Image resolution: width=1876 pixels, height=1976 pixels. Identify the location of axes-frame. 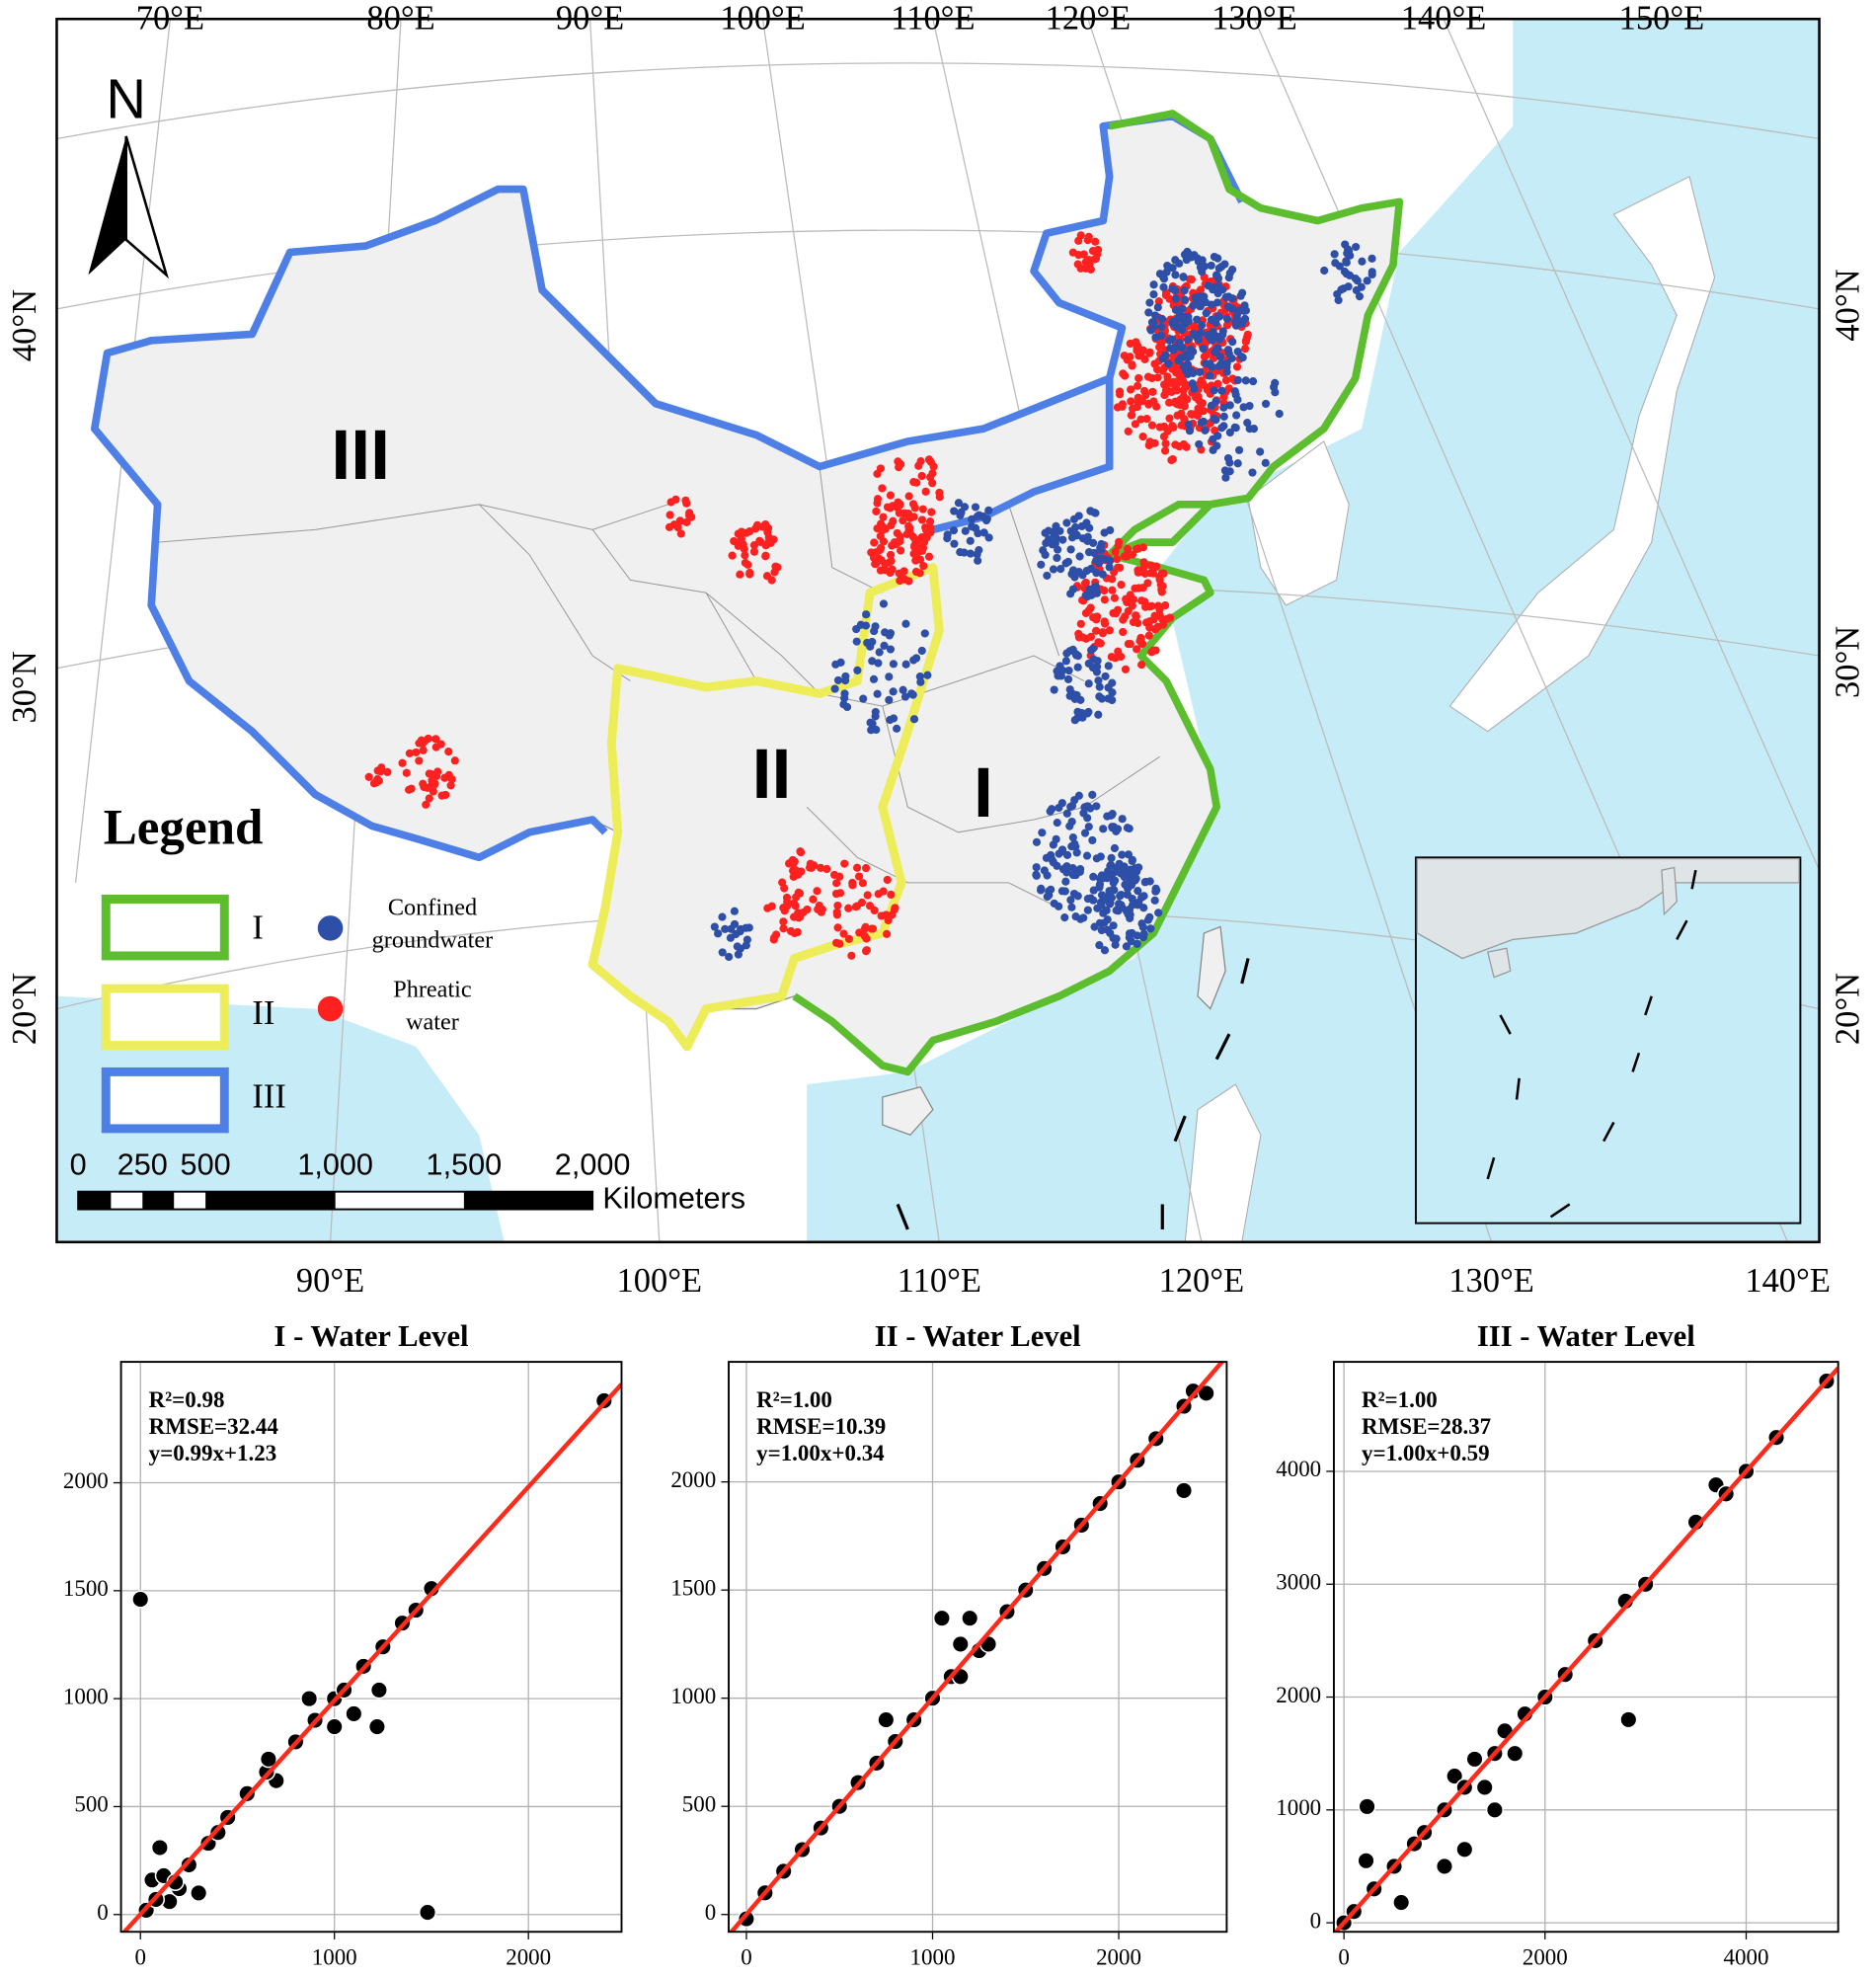
(371, 1647).